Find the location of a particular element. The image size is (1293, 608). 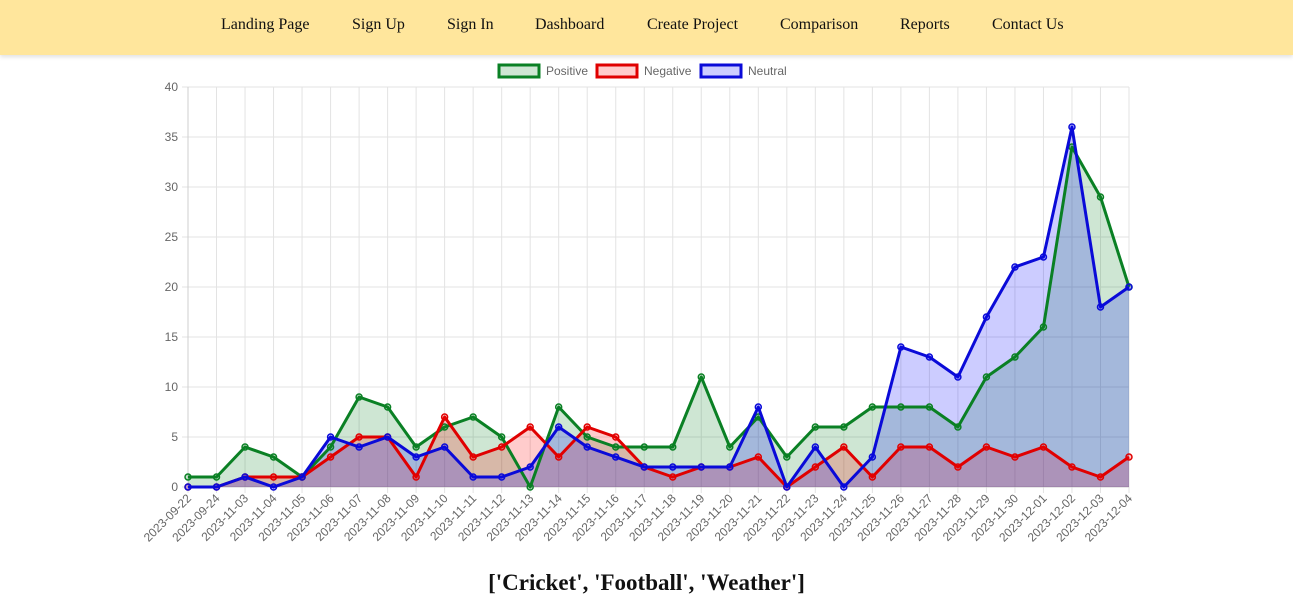

nav-landing-page: Landing Page is located at coordinates (265, 24).